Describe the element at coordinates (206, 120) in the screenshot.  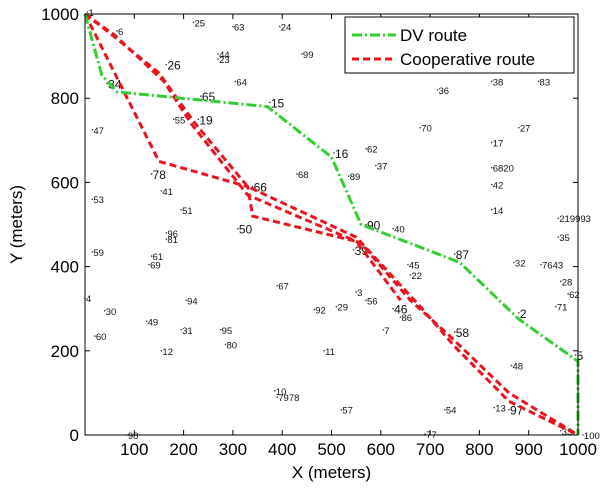
I see `node-label: 19` at that location.